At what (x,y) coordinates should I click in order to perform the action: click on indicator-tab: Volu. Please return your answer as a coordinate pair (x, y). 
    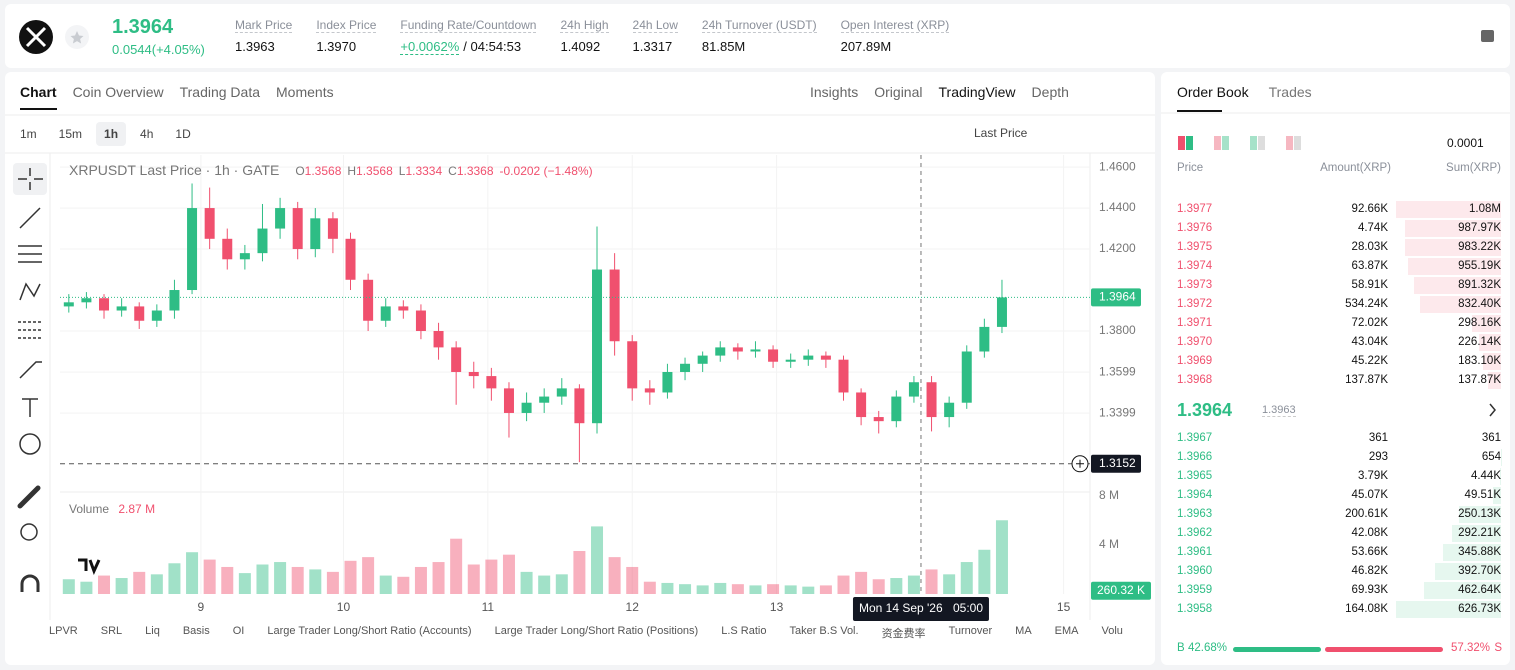
    Looking at the image, I should click on (1112, 631).